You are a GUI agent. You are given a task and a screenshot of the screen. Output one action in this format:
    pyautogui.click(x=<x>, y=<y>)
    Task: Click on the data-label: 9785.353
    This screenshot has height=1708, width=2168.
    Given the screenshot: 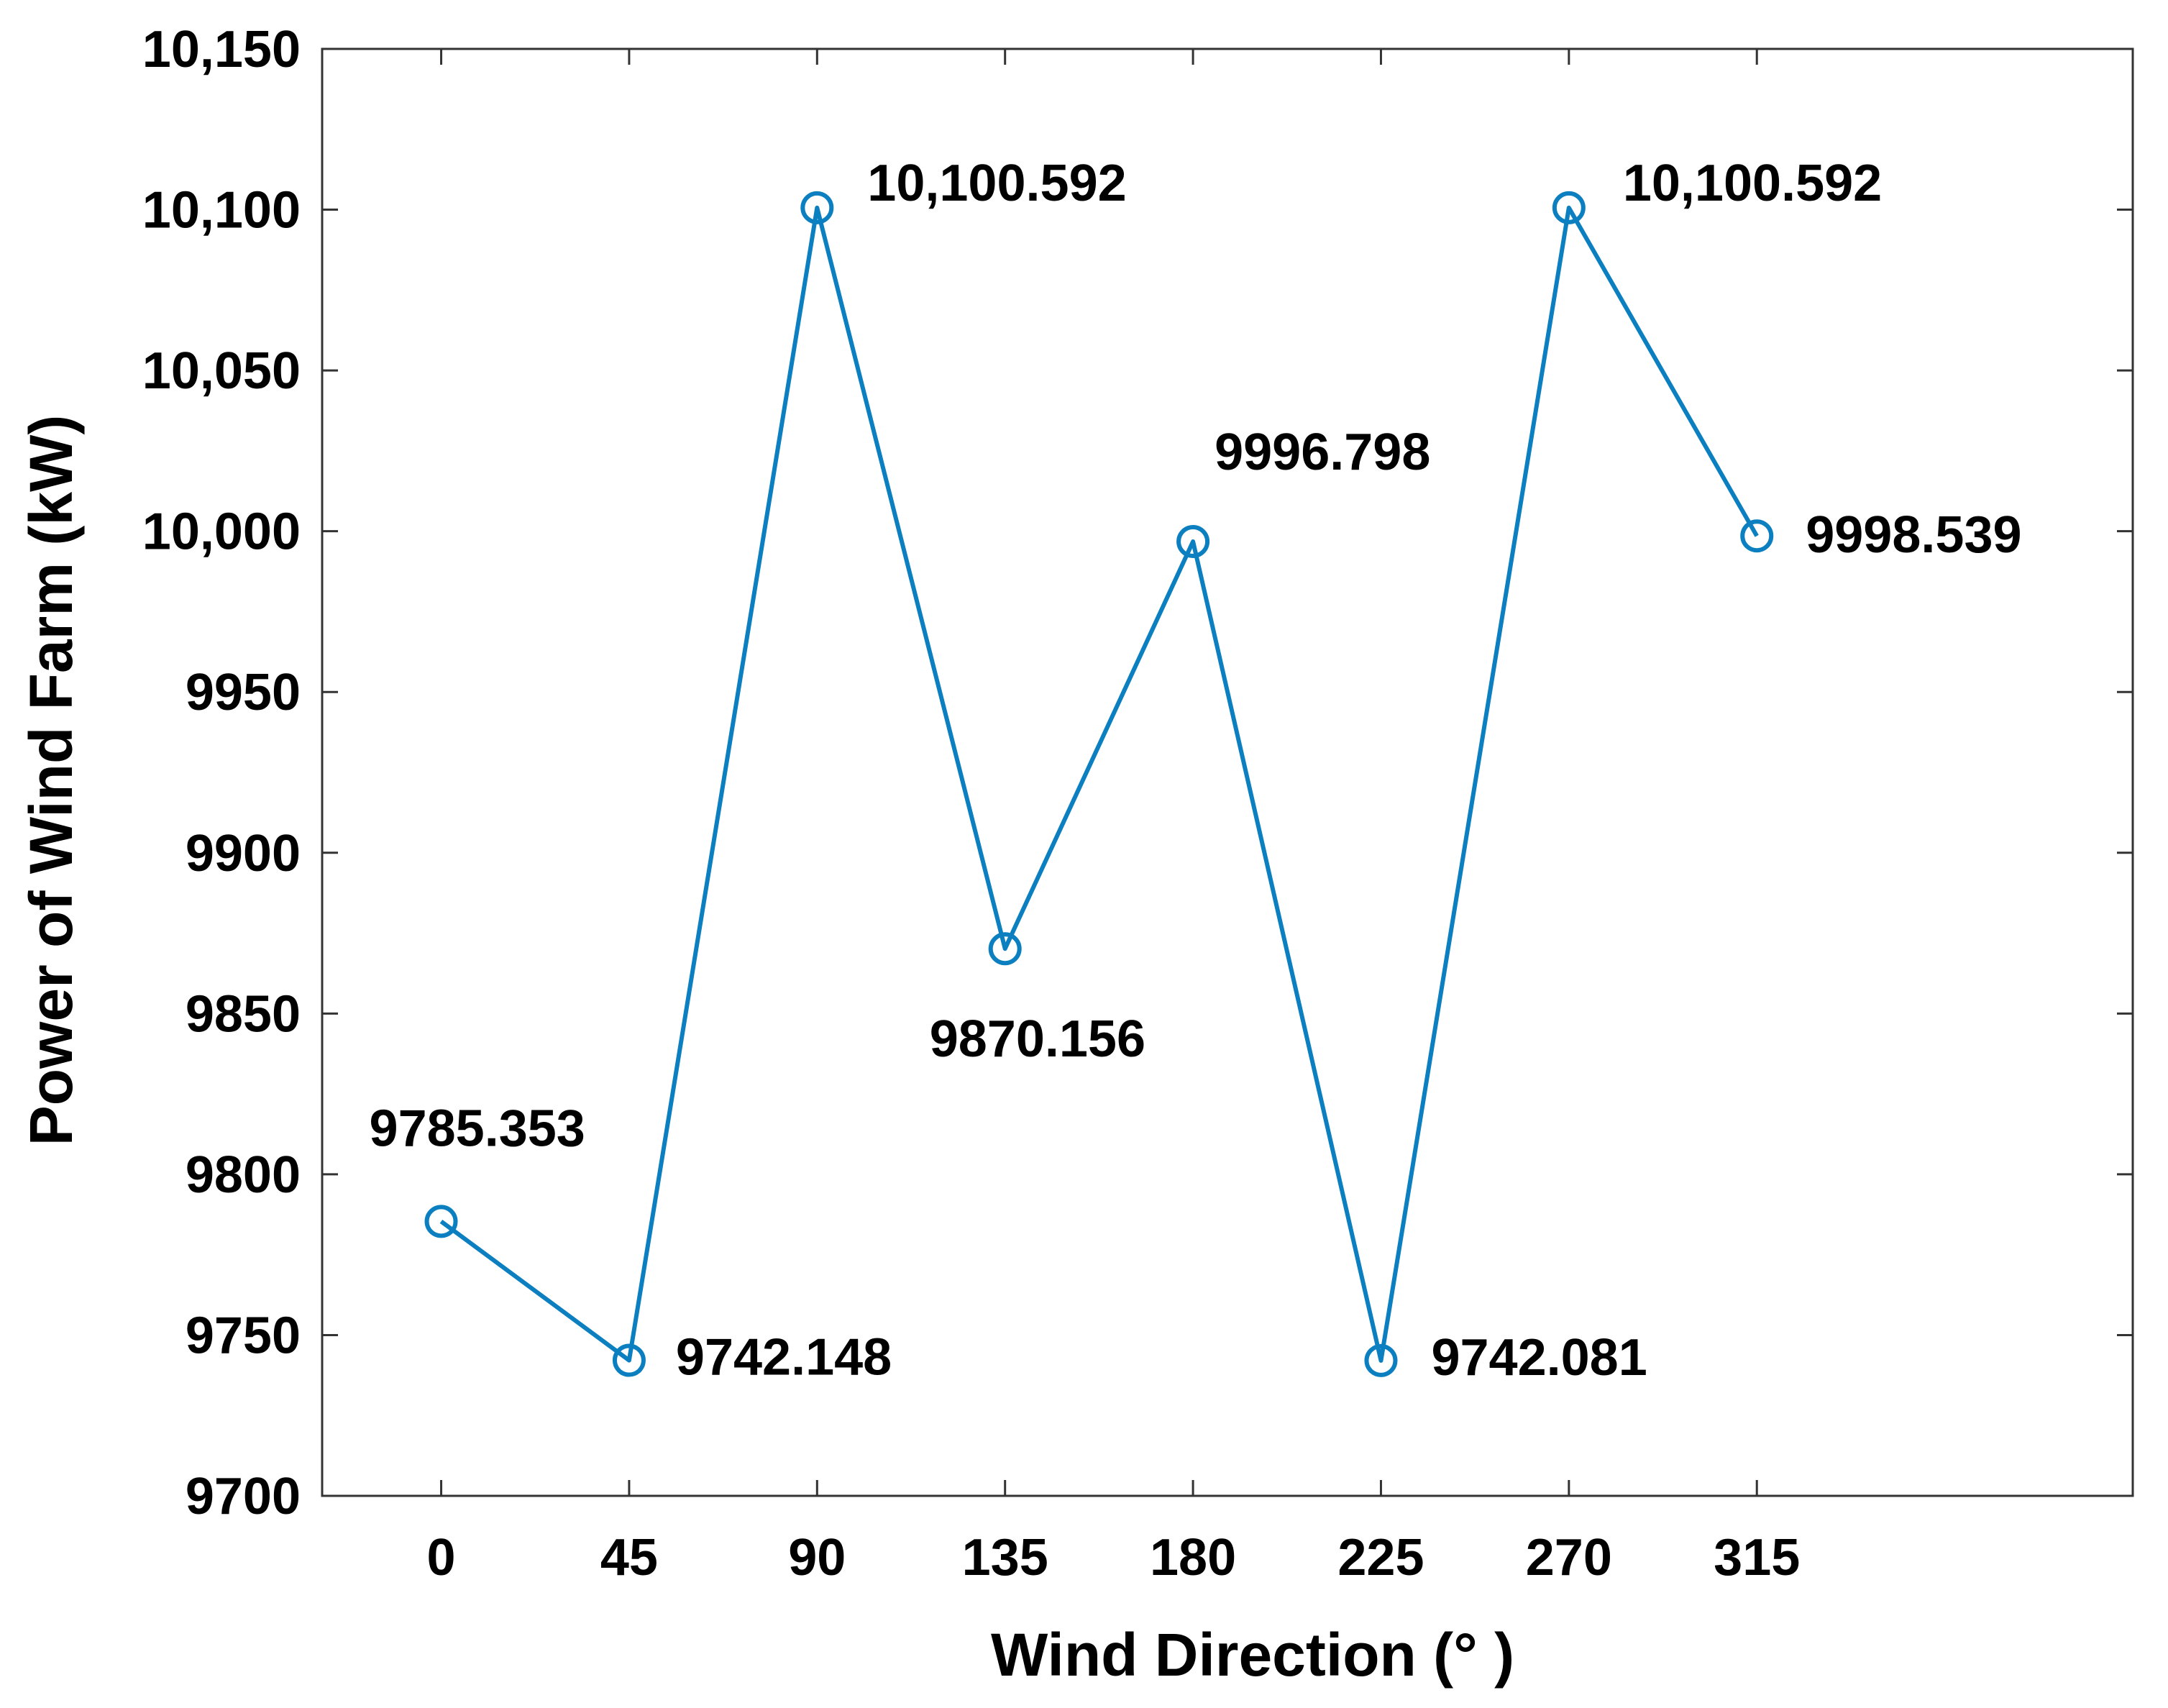 What is the action you would take?
    pyautogui.click(x=477, y=1128)
    